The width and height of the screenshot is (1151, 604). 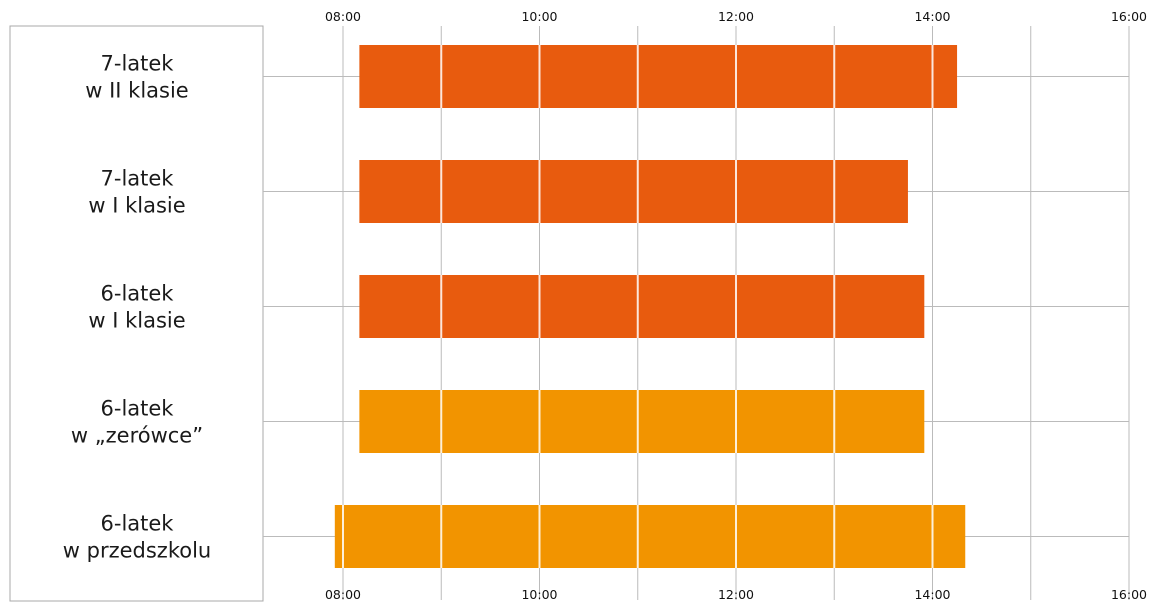 What do you see at coordinates (136, 307) in the screenshot?
I see `category-label: 6-latek w I klasie` at bounding box center [136, 307].